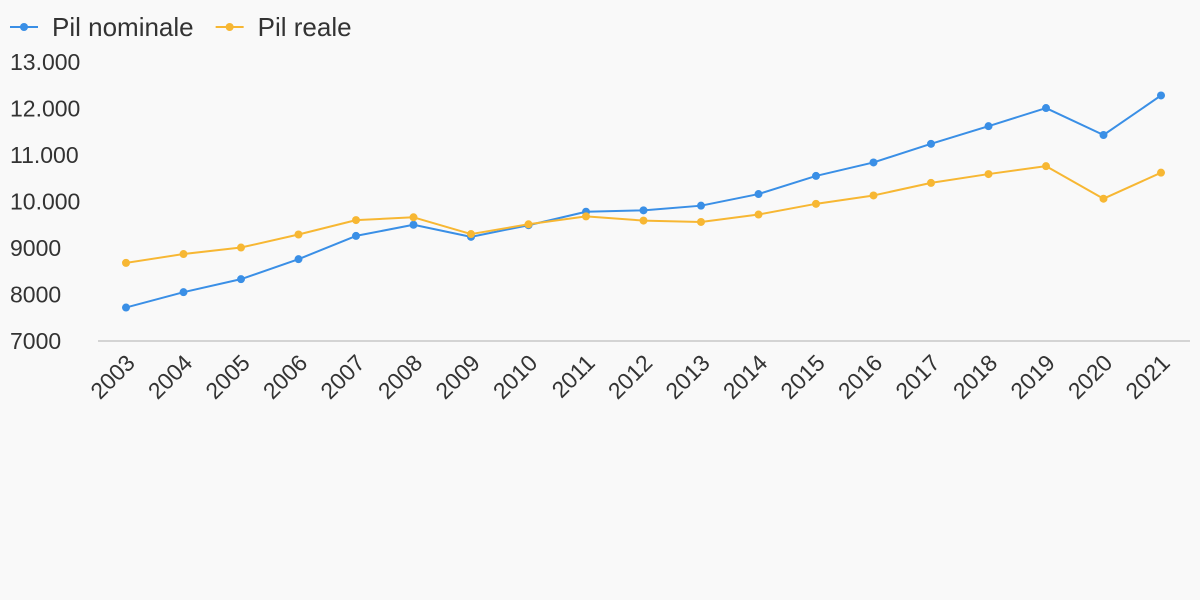 Image resolution: width=1200 pixels, height=600 pixels. What do you see at coordinates (413, 224) in the screenshot?
I see `data-point-pil-nominale-2008` at bounding box center [413, 224].